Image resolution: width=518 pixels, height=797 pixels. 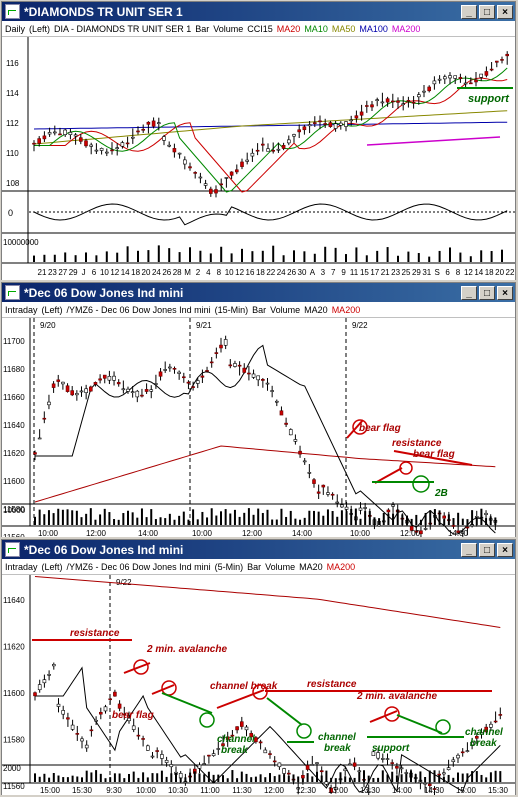 What do you see at coordinates (21, 309) in the screenshot?
I see `interval-label: Intraday` at bounding box center [21, 309].